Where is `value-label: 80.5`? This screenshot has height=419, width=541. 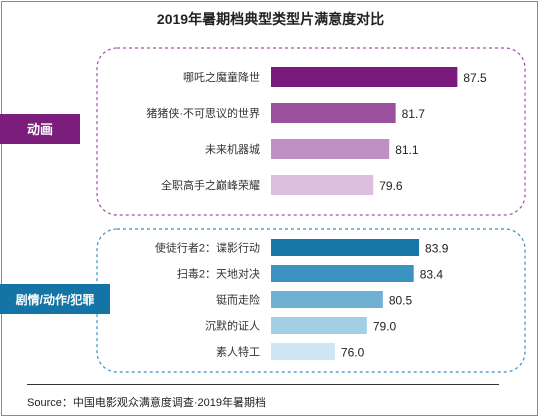
value-label: 80.5 is located at coordinates (401, 301).